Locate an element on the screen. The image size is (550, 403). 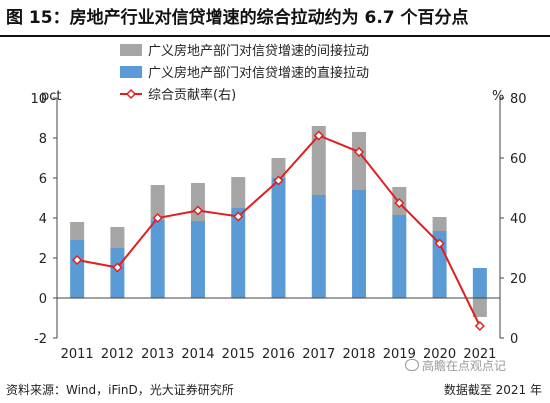
y-left-tick-label: 0 is located at coordinates (43, 299).